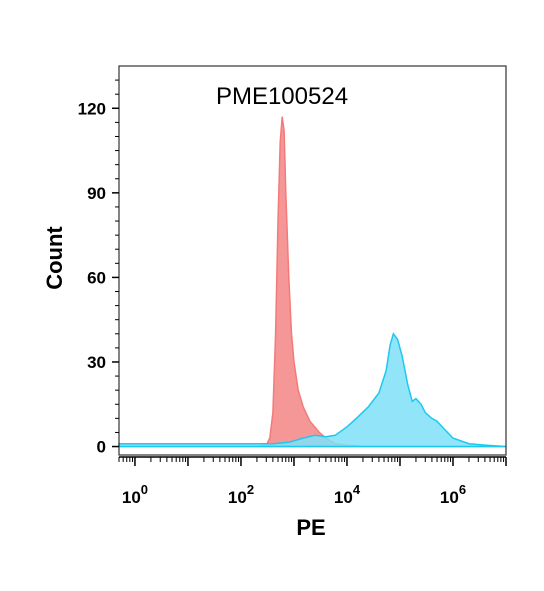 The image size is (544, 591). What do you see at coordinates (96, 193) in the screenshot?
I see `y-tick-label: 90` at bounding box center [96, 193].